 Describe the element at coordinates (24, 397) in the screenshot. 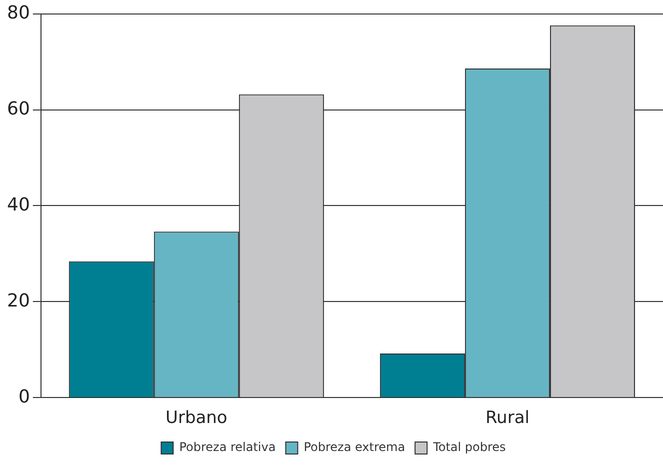

I see `y-tick-label: 0` at that location.